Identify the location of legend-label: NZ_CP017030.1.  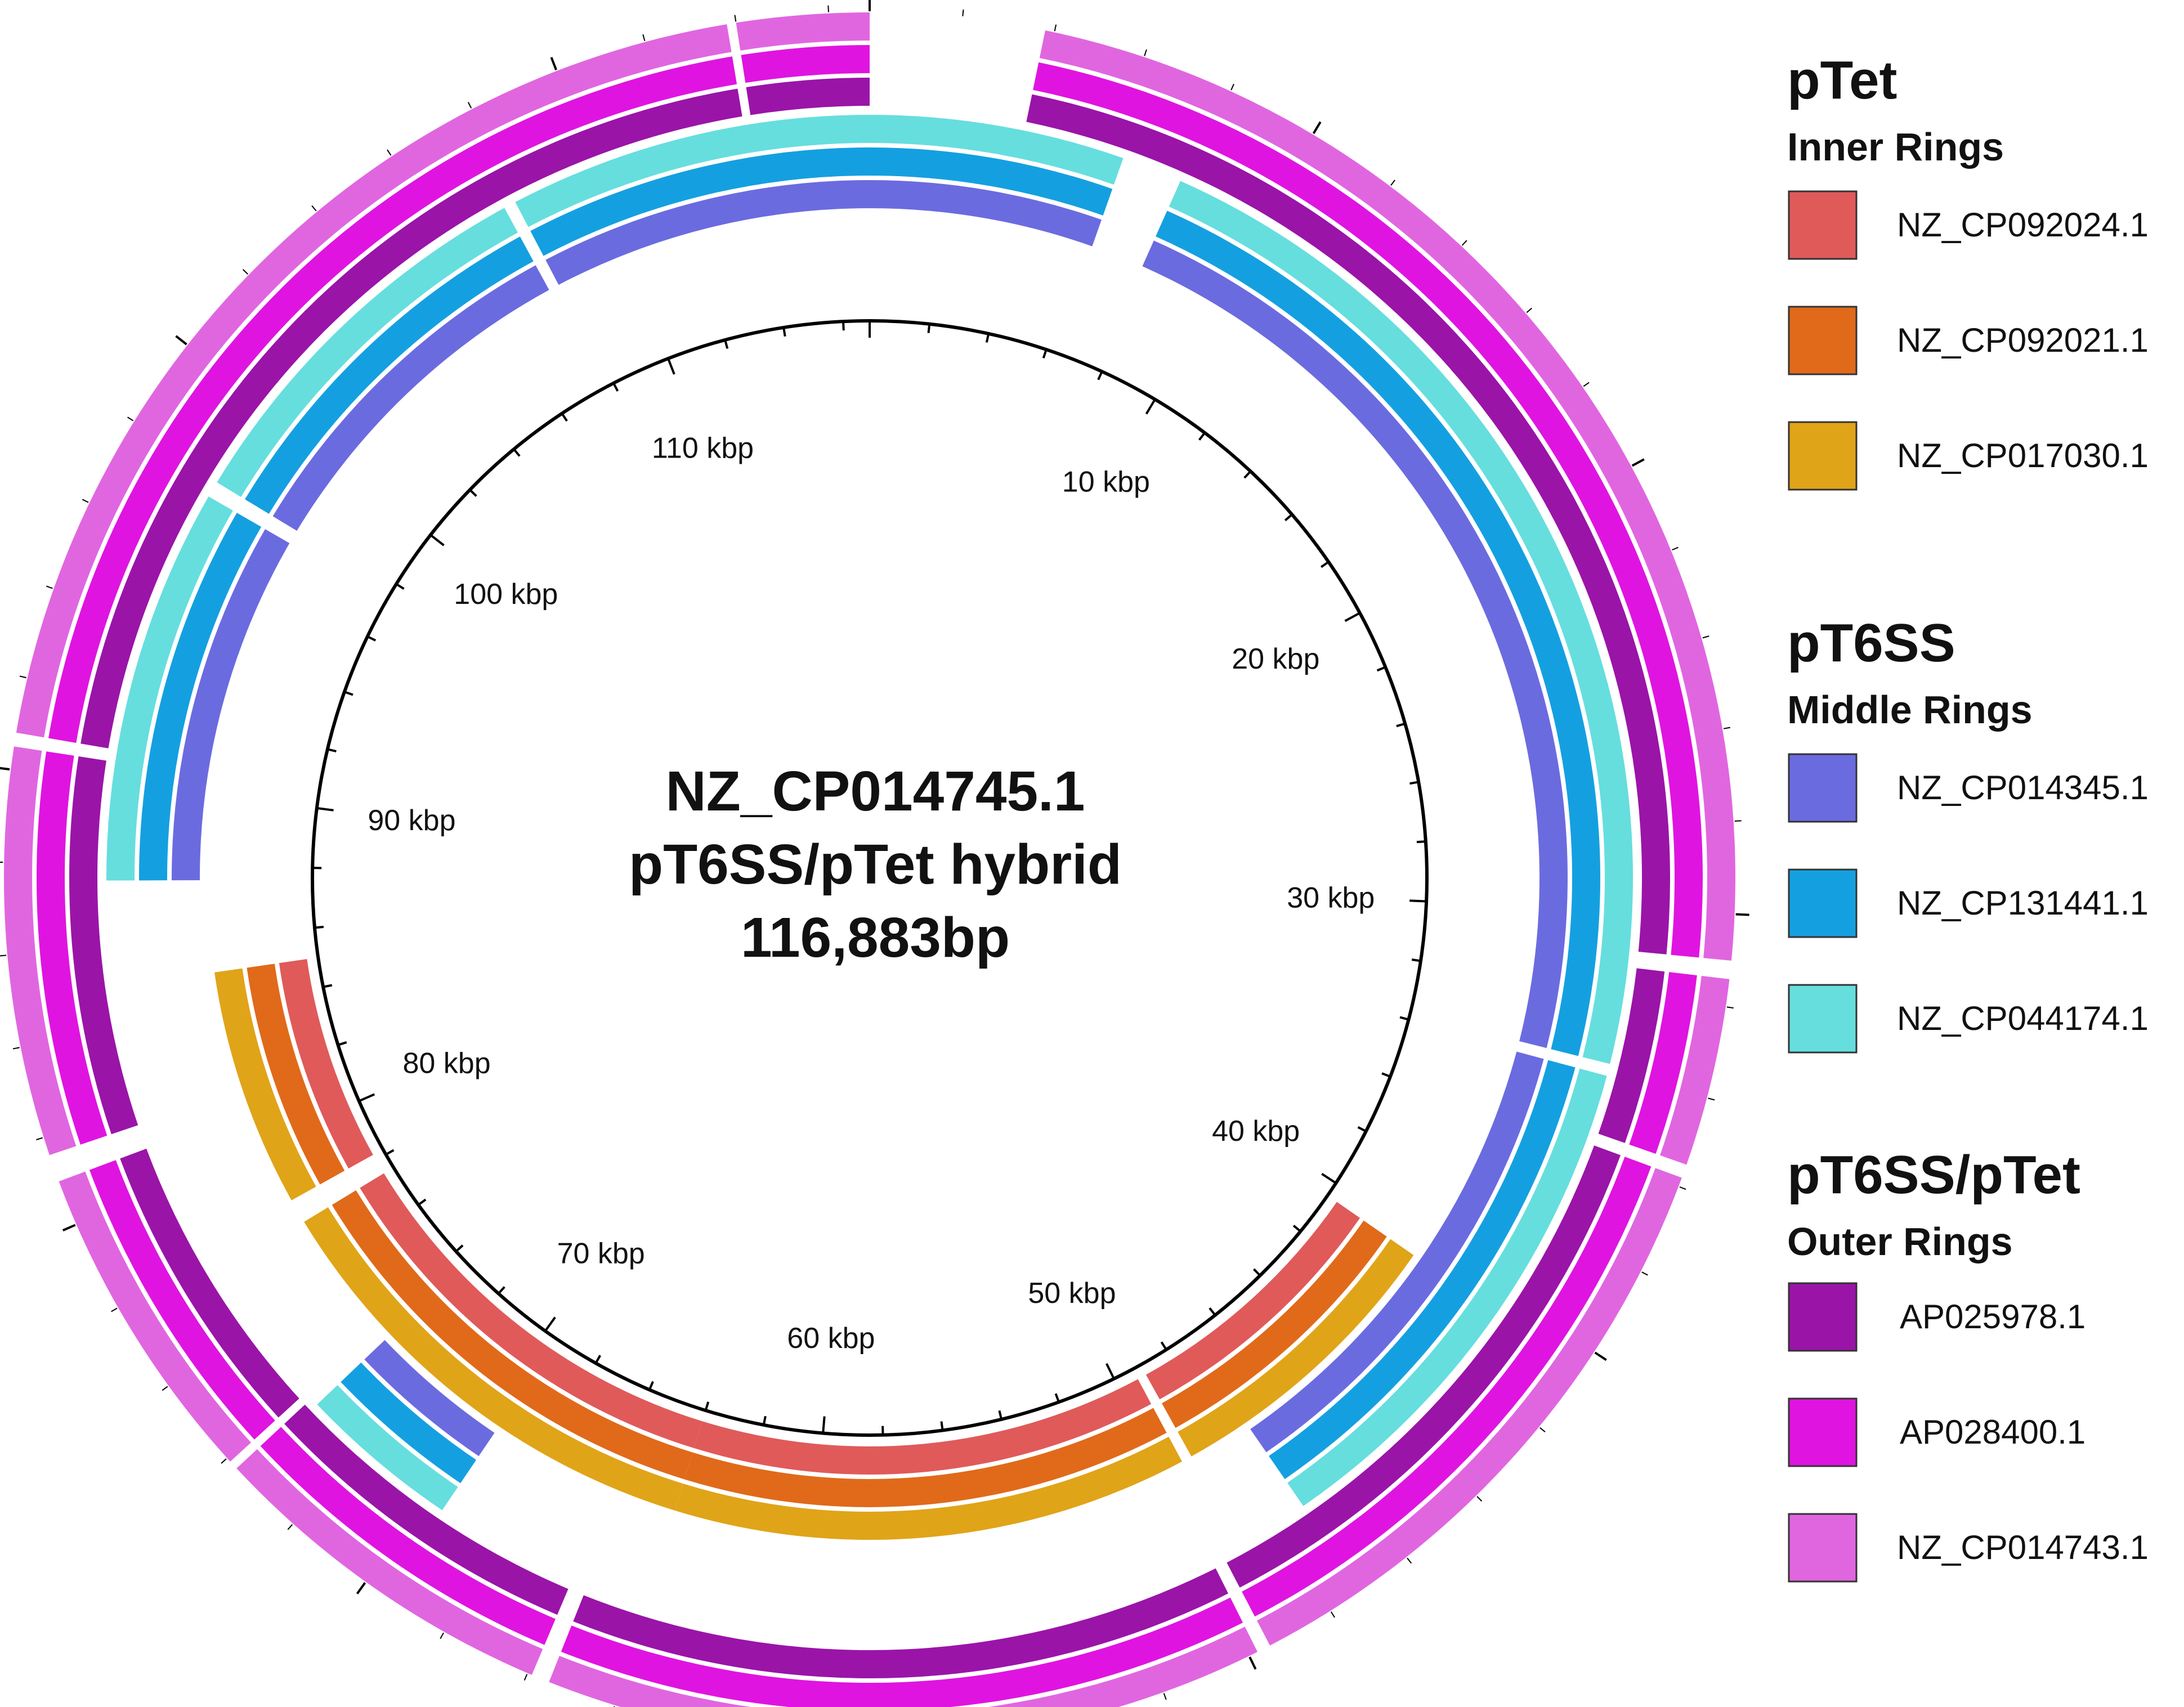
(2023, 455).